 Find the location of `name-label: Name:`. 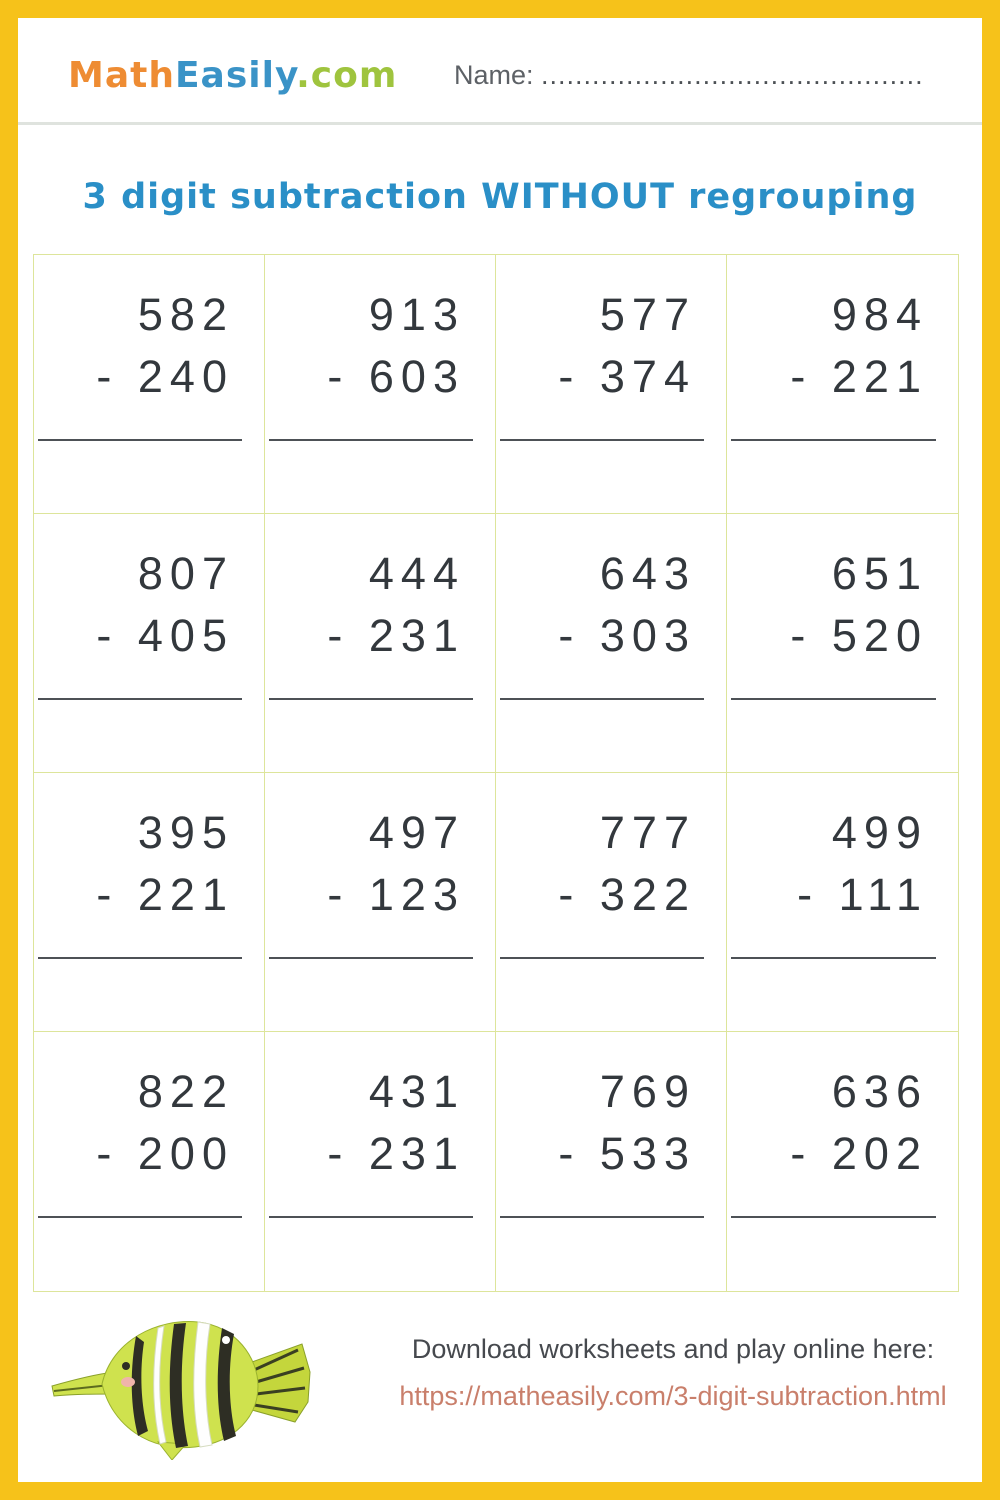

name-label: Name: is located at coordinates (494, 74).